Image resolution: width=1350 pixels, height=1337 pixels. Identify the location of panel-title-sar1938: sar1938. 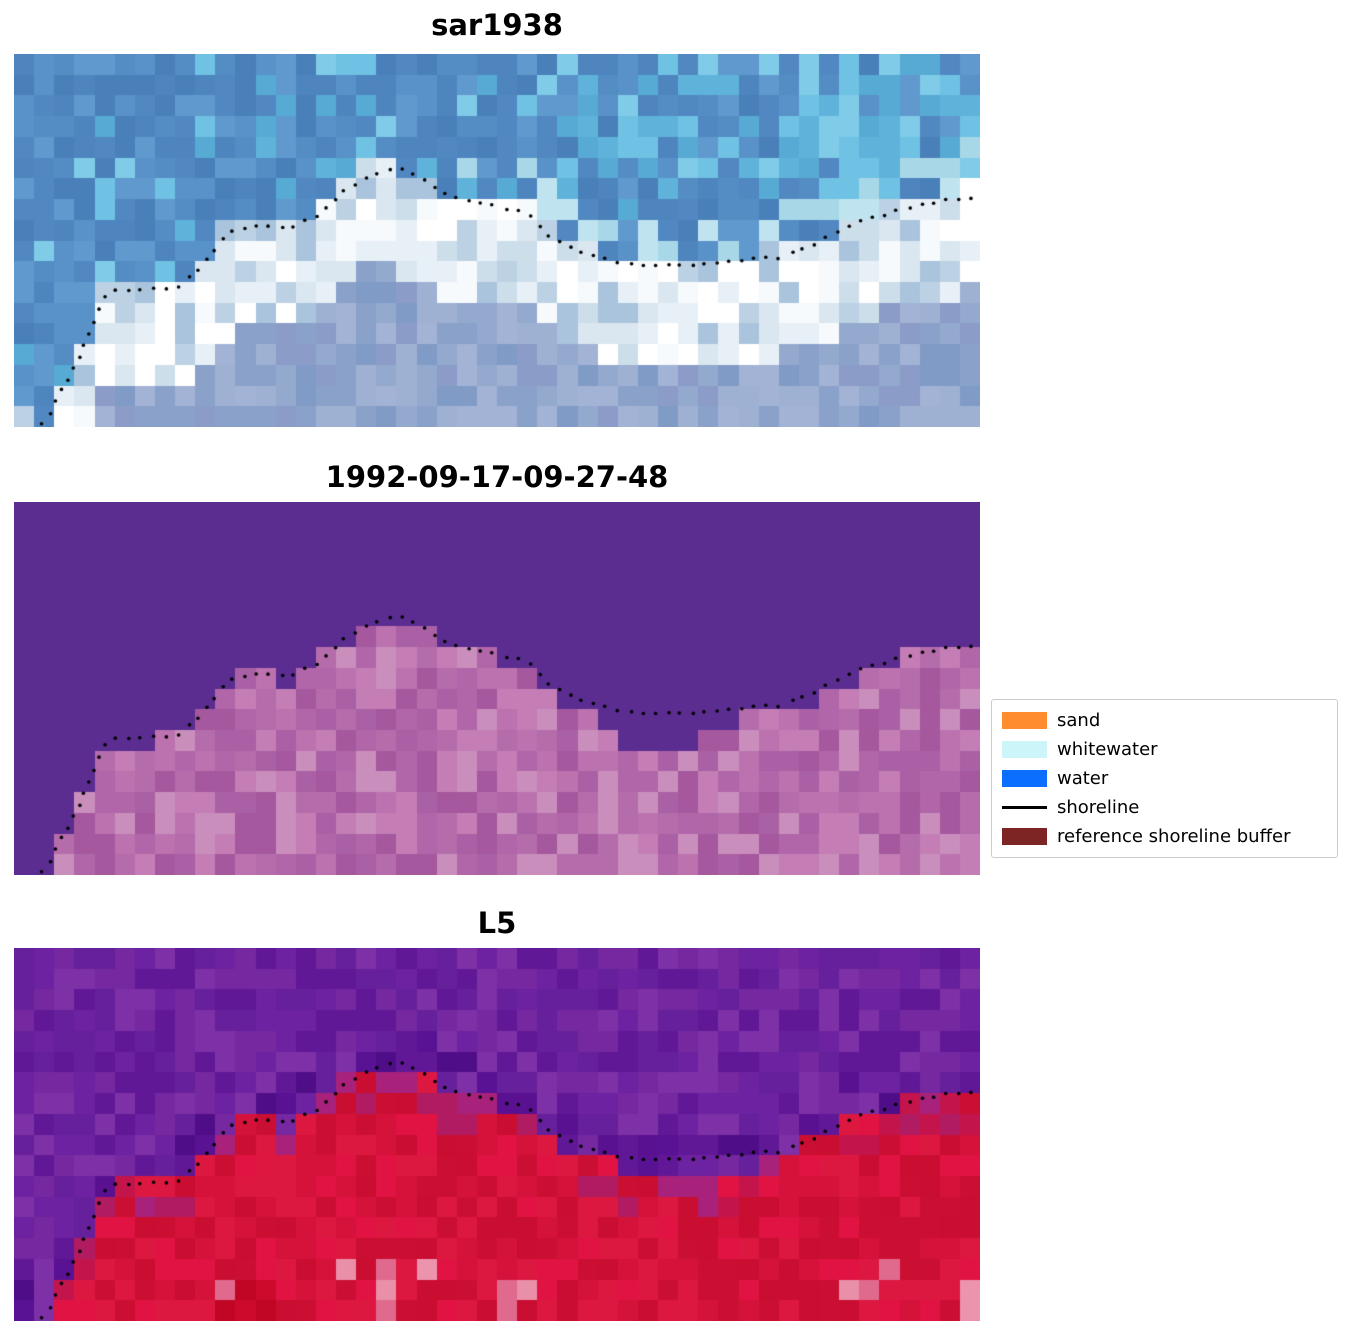
(497, 25).